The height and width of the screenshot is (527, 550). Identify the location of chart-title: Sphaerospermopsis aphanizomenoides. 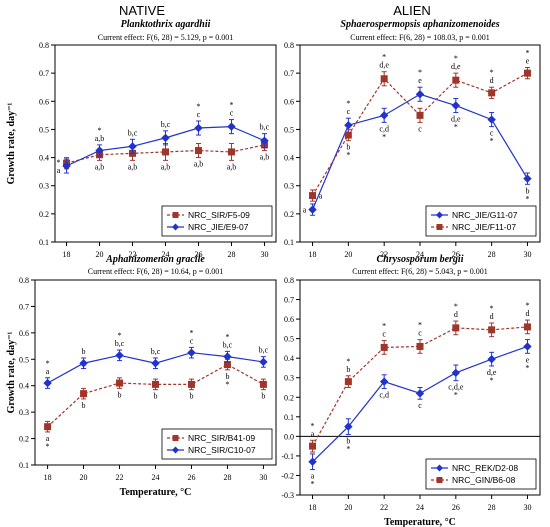
(419, 24).